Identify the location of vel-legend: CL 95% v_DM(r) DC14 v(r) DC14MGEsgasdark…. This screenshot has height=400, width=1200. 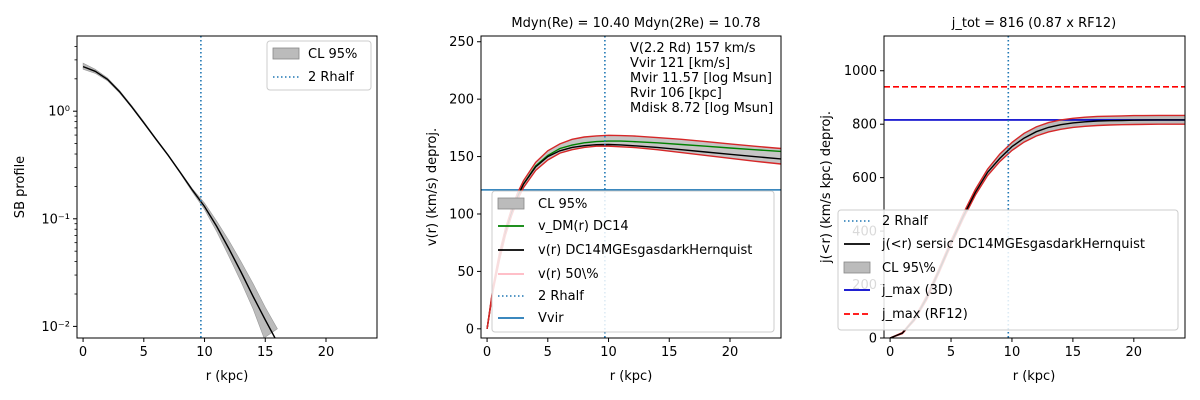
(633, 261).